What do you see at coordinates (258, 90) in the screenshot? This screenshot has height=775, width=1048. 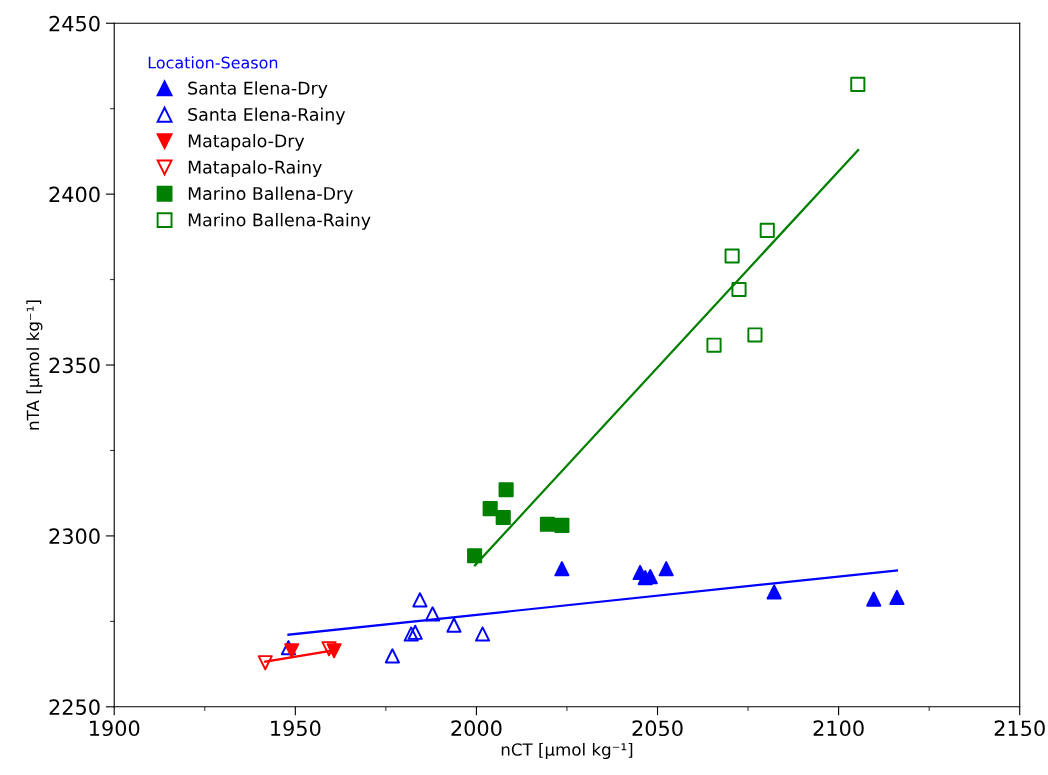 I see `legend-label: Santa Elena-Dry` at bounding box center [258, 90].